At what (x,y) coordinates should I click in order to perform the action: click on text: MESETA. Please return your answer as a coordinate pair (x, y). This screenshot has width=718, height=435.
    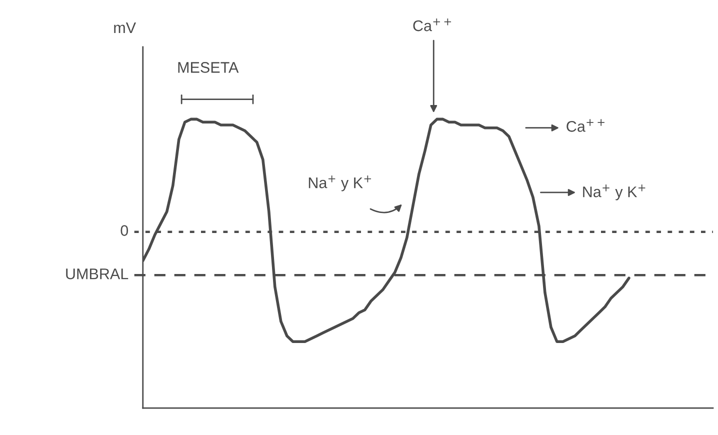
    Looking at the image, I should click on (208, 67).